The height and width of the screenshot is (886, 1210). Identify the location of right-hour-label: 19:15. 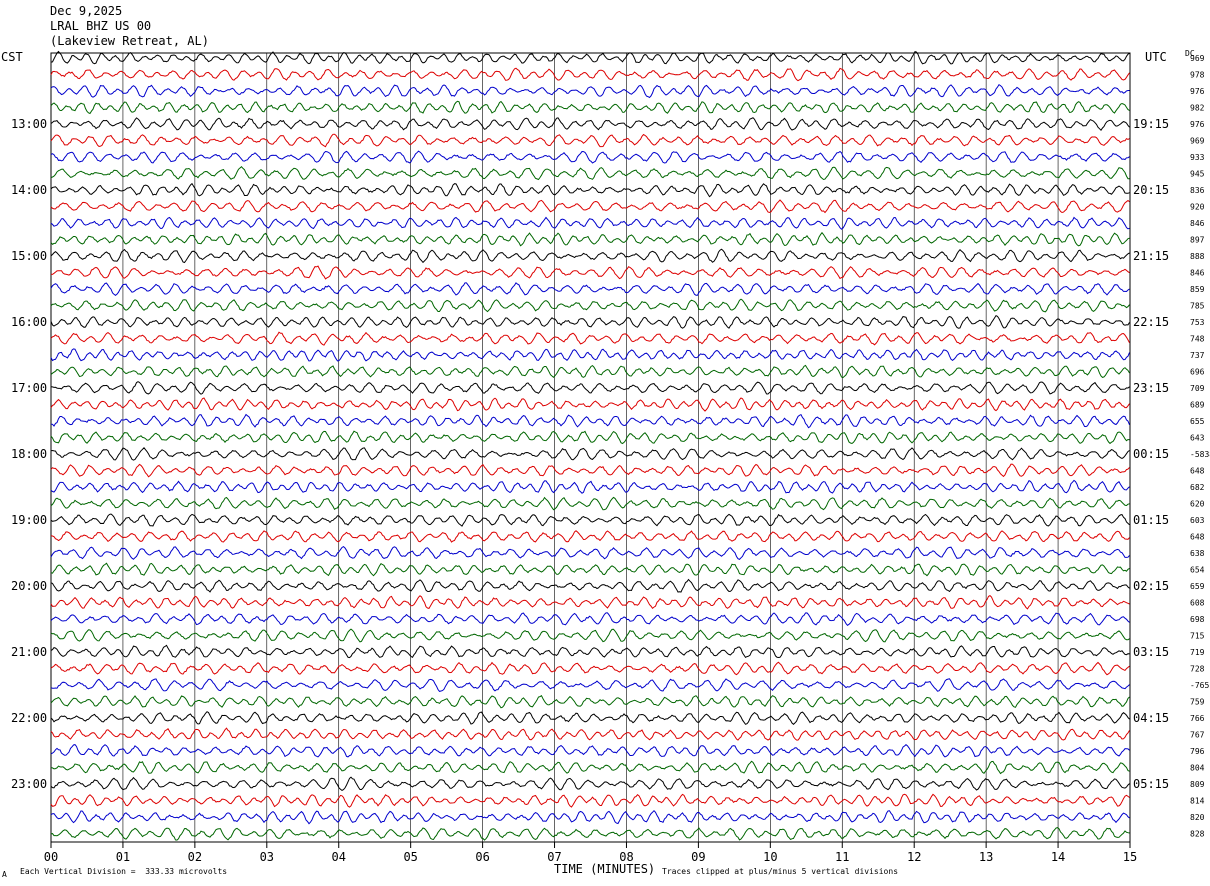
(1151, 124).